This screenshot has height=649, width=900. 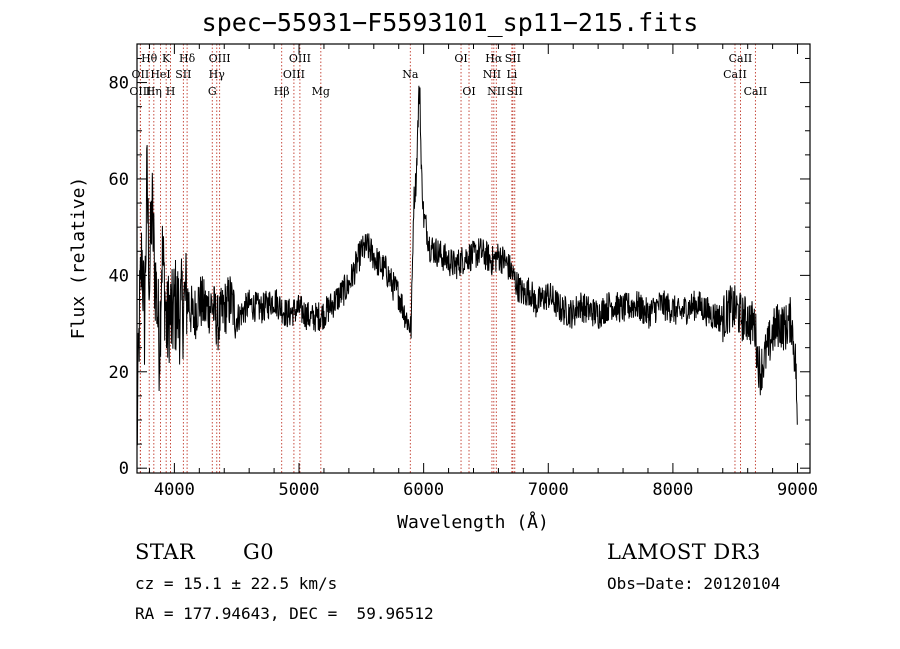 I want to click on y-tick-label: 20, so click(x=119, y=373).